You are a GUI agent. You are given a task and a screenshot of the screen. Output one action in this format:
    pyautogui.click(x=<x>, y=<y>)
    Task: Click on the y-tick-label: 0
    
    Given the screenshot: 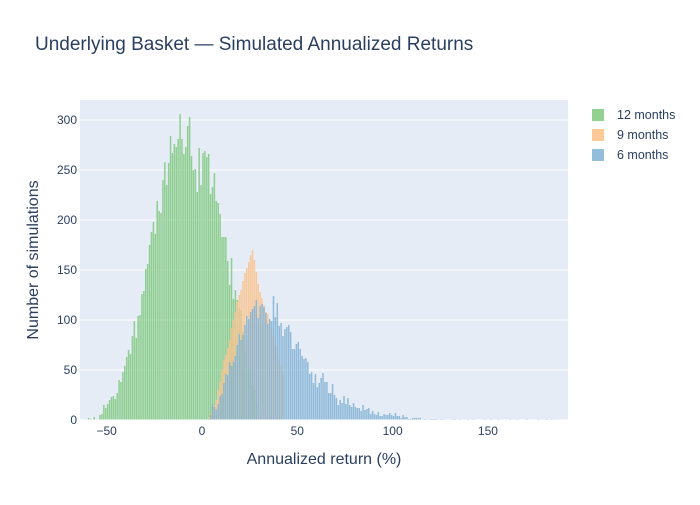 What is the action you would take?
    pyautogui.click(x=73, y=420)
    